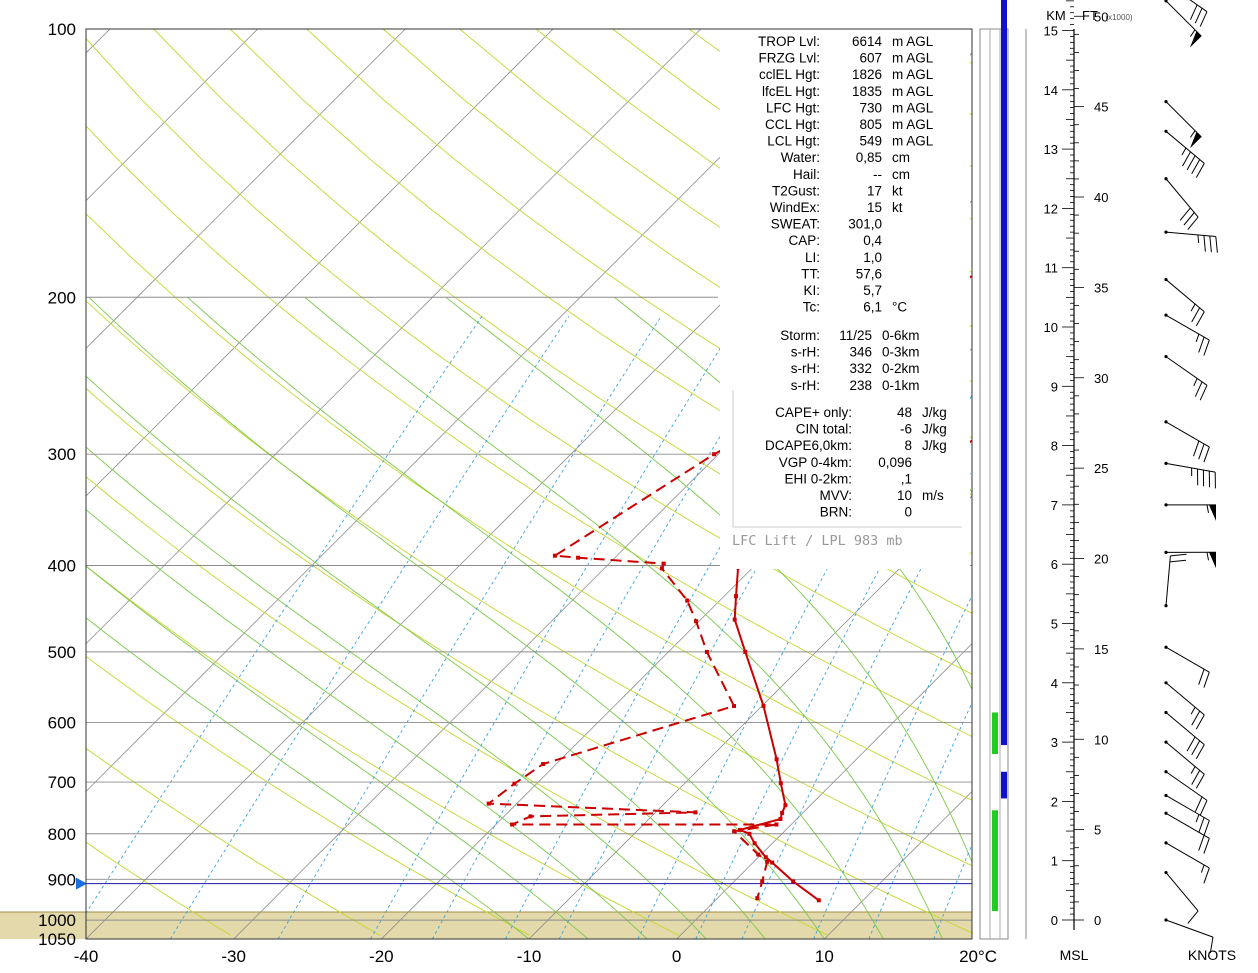 The height and width of the screenshot is (973, 1258). Describe the element at coordinates (1004, 785) in the screenshot. I see `blue-indicator-segment` at that location.